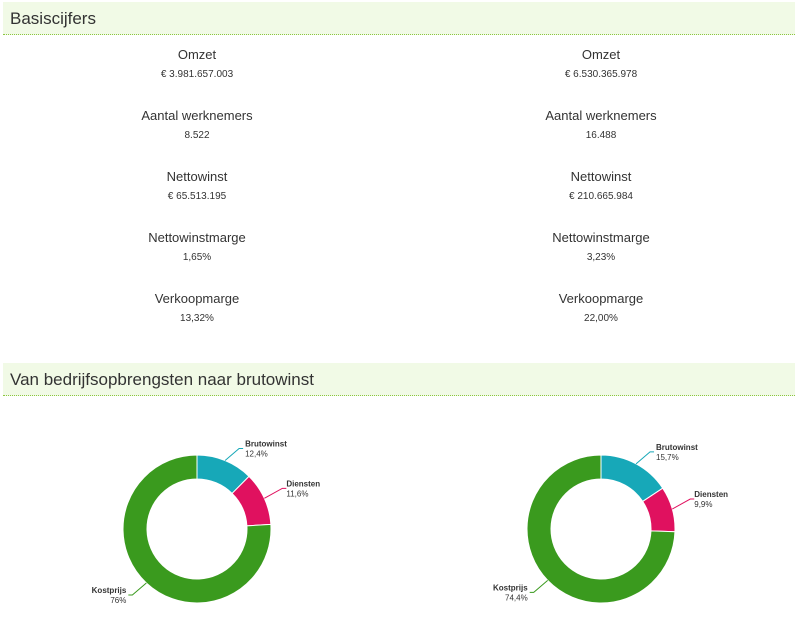  What do you see at coordinates (53, 18) in the screenshot?
I see `basiscijfers-title: Basiscijfers` at bounding box center [53, 18].